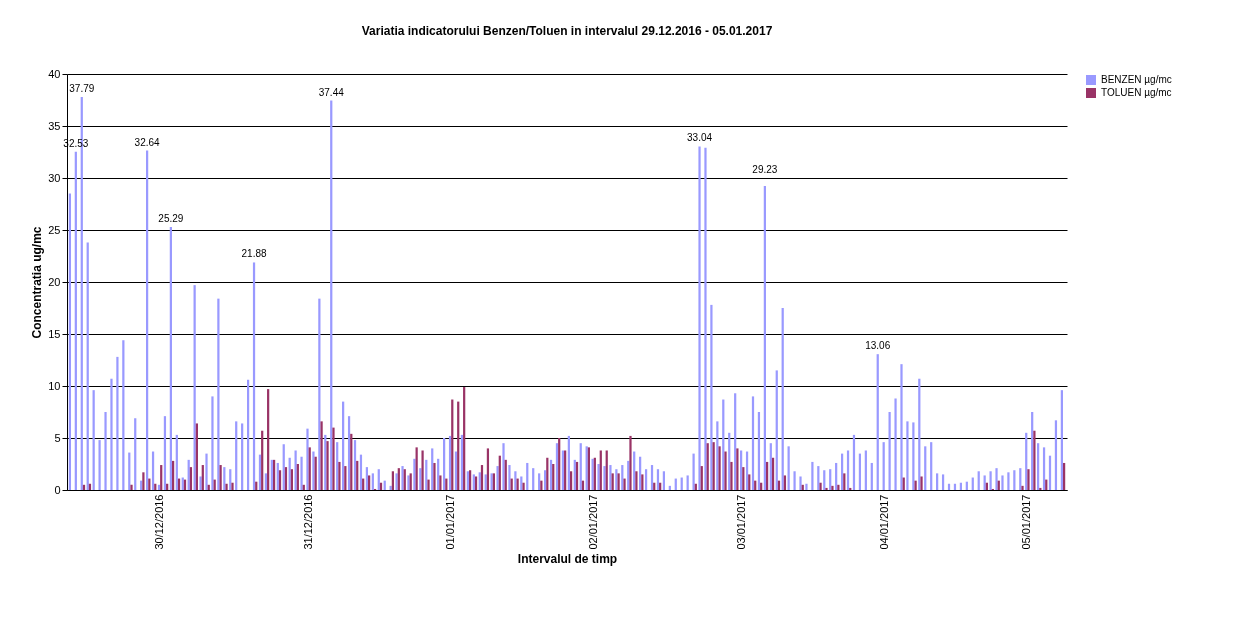  I want to click on data-label: 37.79, so click(82, 88).